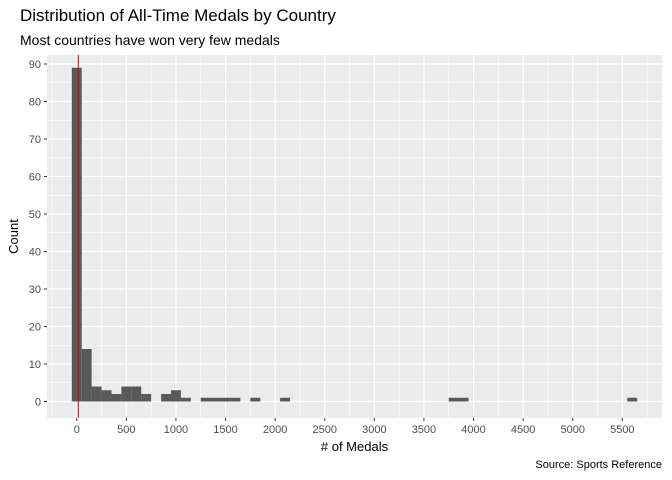 Image resolution: width=672 pixels, height=480 pixels. Describe the element at coordinates (374, 430) in the screenshot. I see `x-tick-label: 3000` at that location.